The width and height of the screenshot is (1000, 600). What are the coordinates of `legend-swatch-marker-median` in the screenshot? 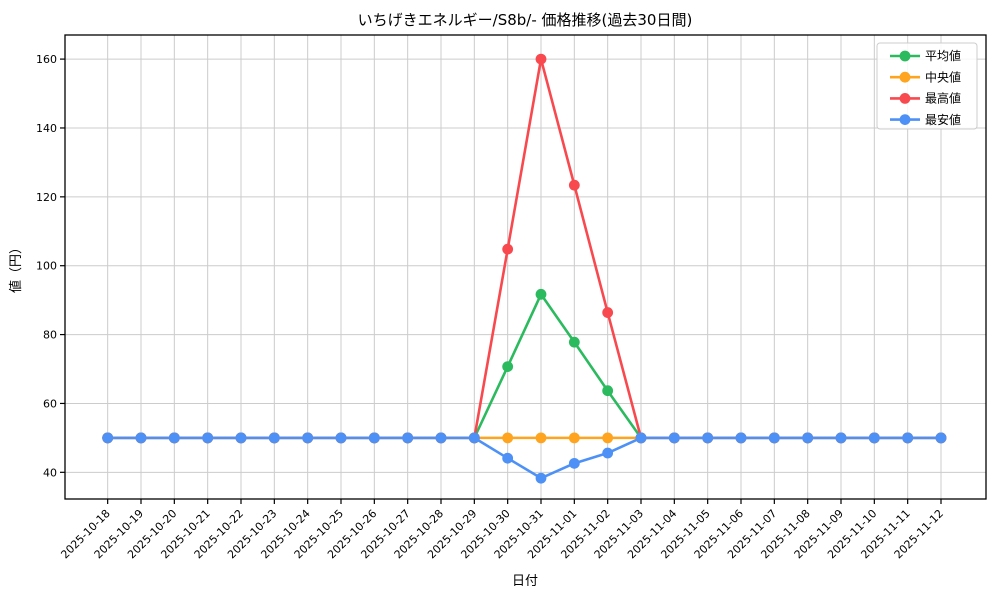 It's located at (905, 77).